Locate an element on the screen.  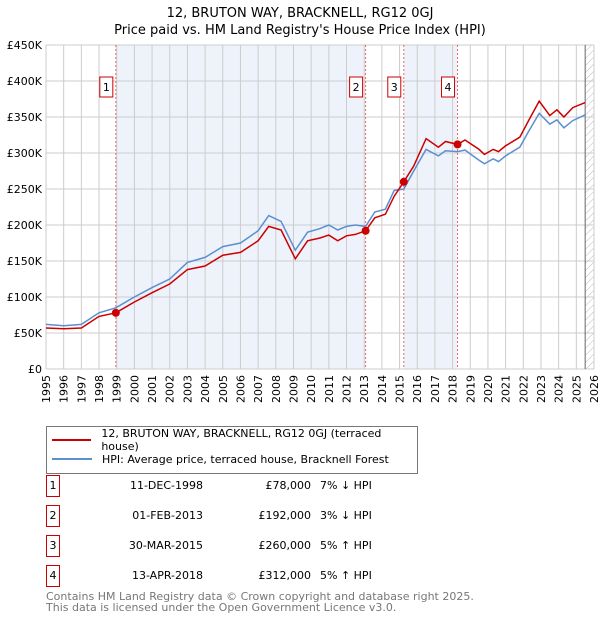
sale-marker-badge: 3 is located at coordinates (53, 546).